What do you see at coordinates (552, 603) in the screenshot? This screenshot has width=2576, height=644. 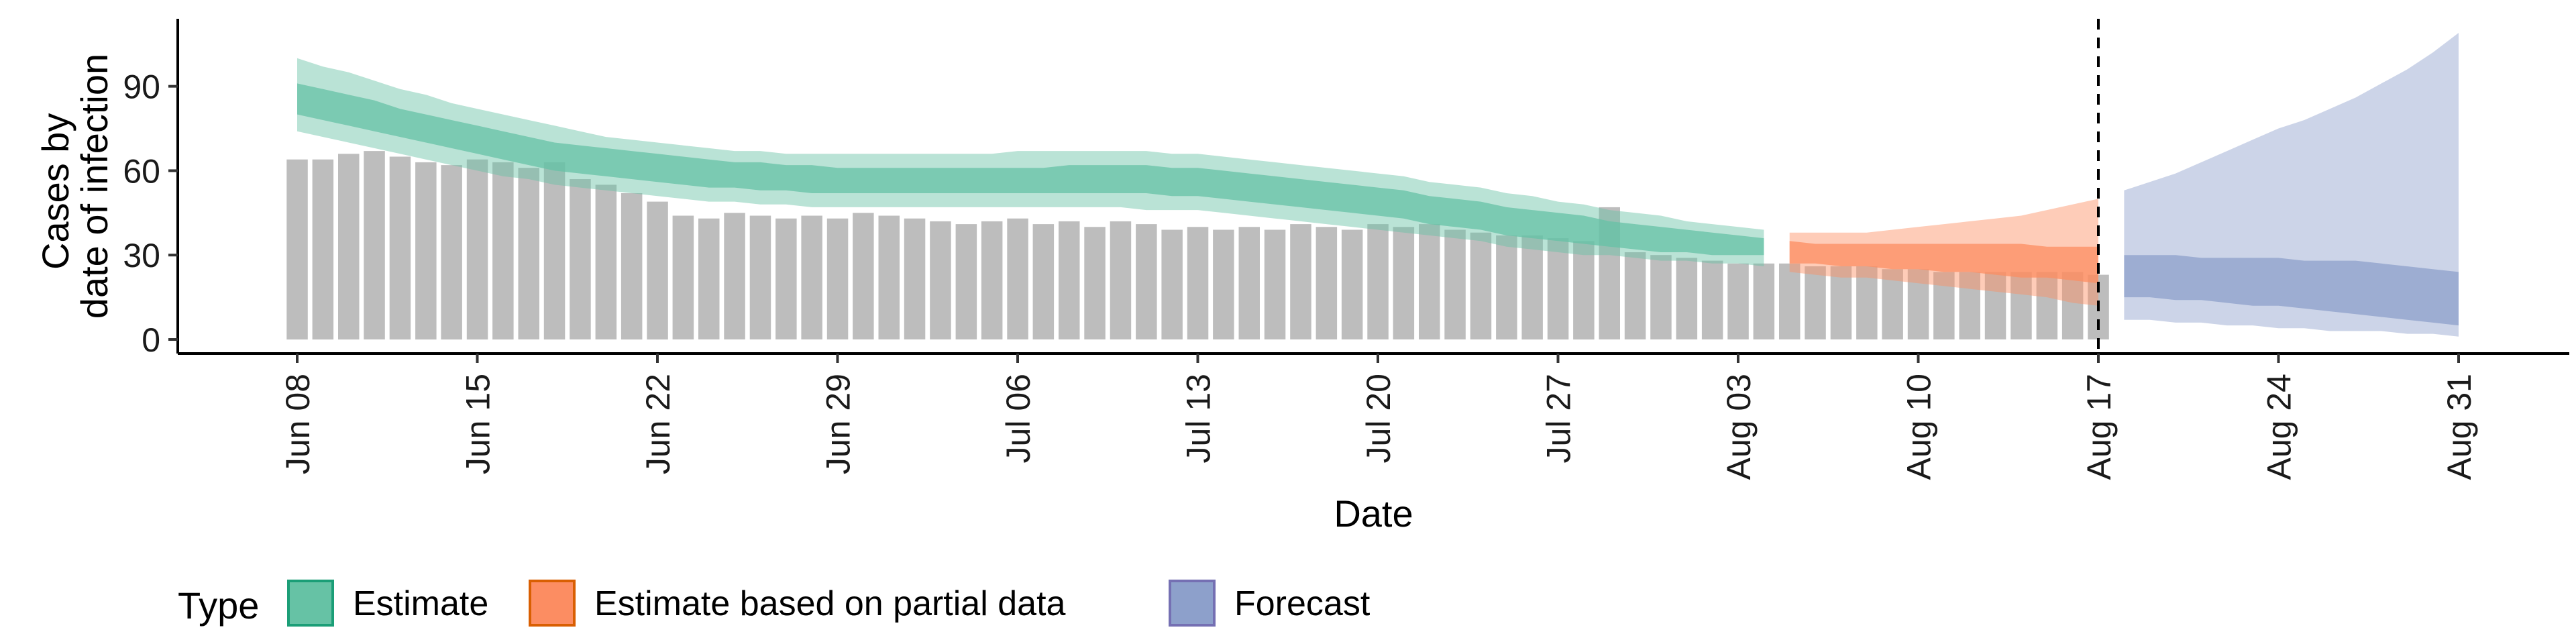 I see `legend-swatch-estimate-partial` at bounding box center [552, 603].